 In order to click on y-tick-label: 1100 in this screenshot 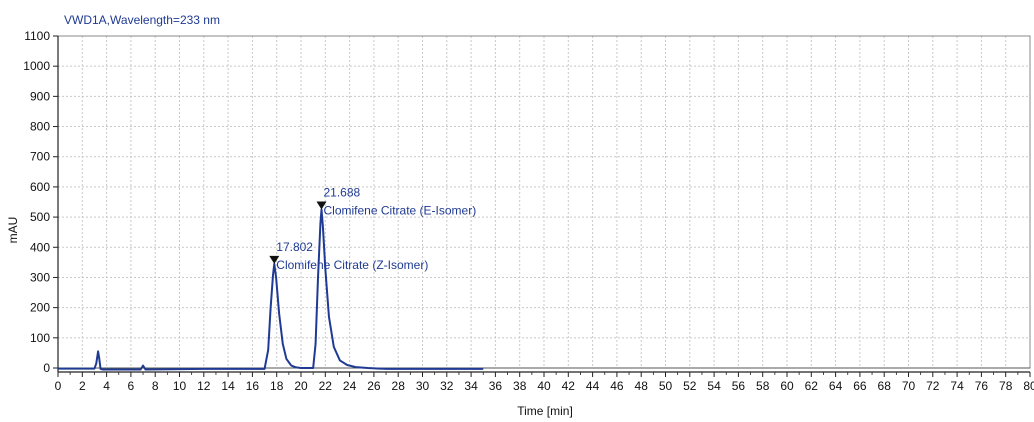, I will do `click(37, 36)`.